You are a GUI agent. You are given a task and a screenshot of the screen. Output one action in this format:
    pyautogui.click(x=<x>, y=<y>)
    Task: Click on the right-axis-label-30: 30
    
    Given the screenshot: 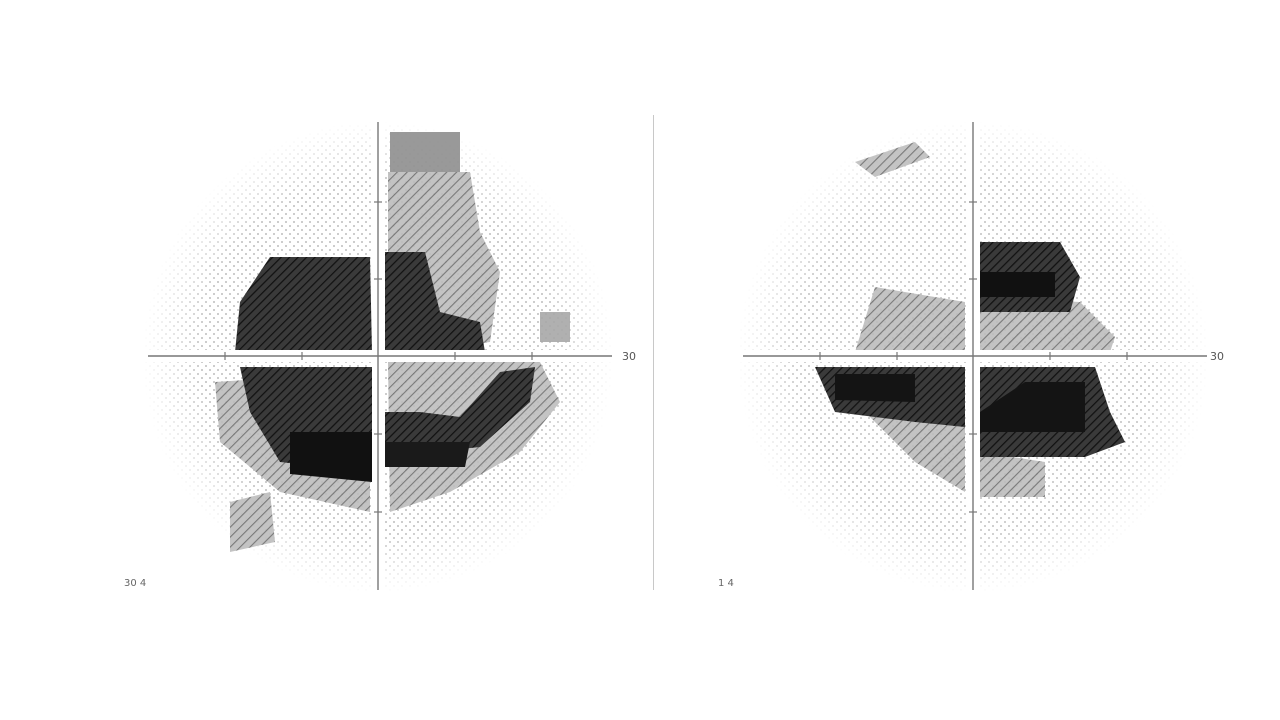 What is the action you would take?
    pyautogui.click(x=1217, y=356)
    